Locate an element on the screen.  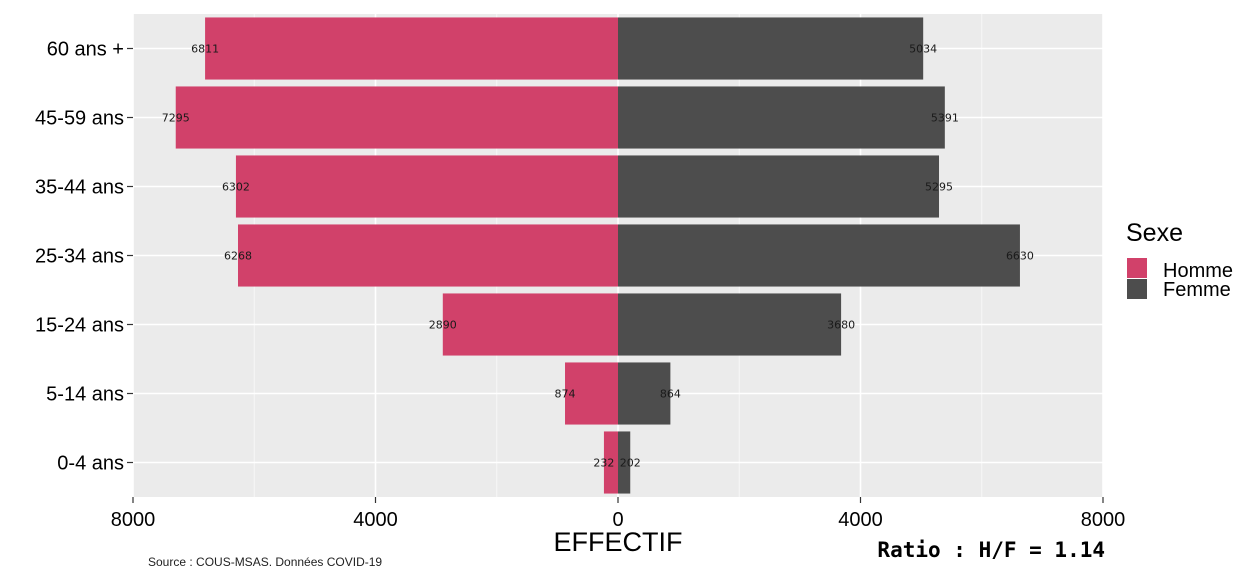
ratio-annotation: Ratio : H/F = 1.14 is located at coordinates (991, 550).